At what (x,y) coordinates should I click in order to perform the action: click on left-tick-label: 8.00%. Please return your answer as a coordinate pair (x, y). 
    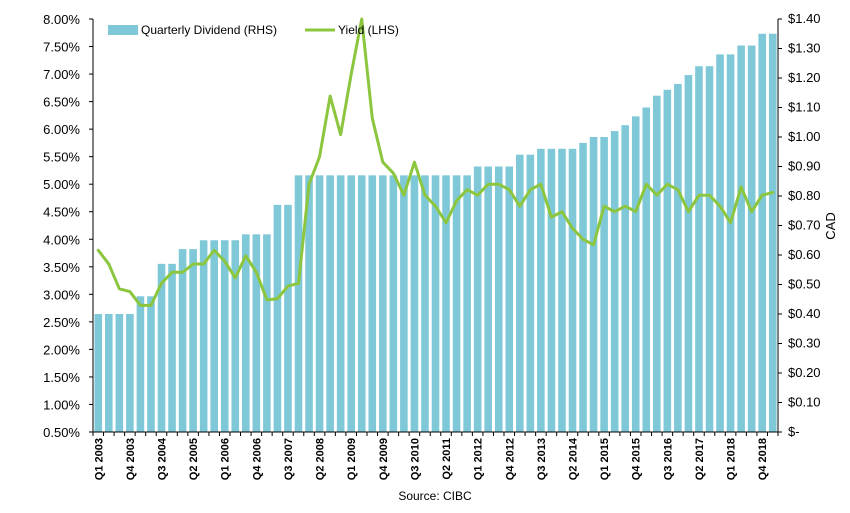
    Looking at the image, I should click on (61, 19).